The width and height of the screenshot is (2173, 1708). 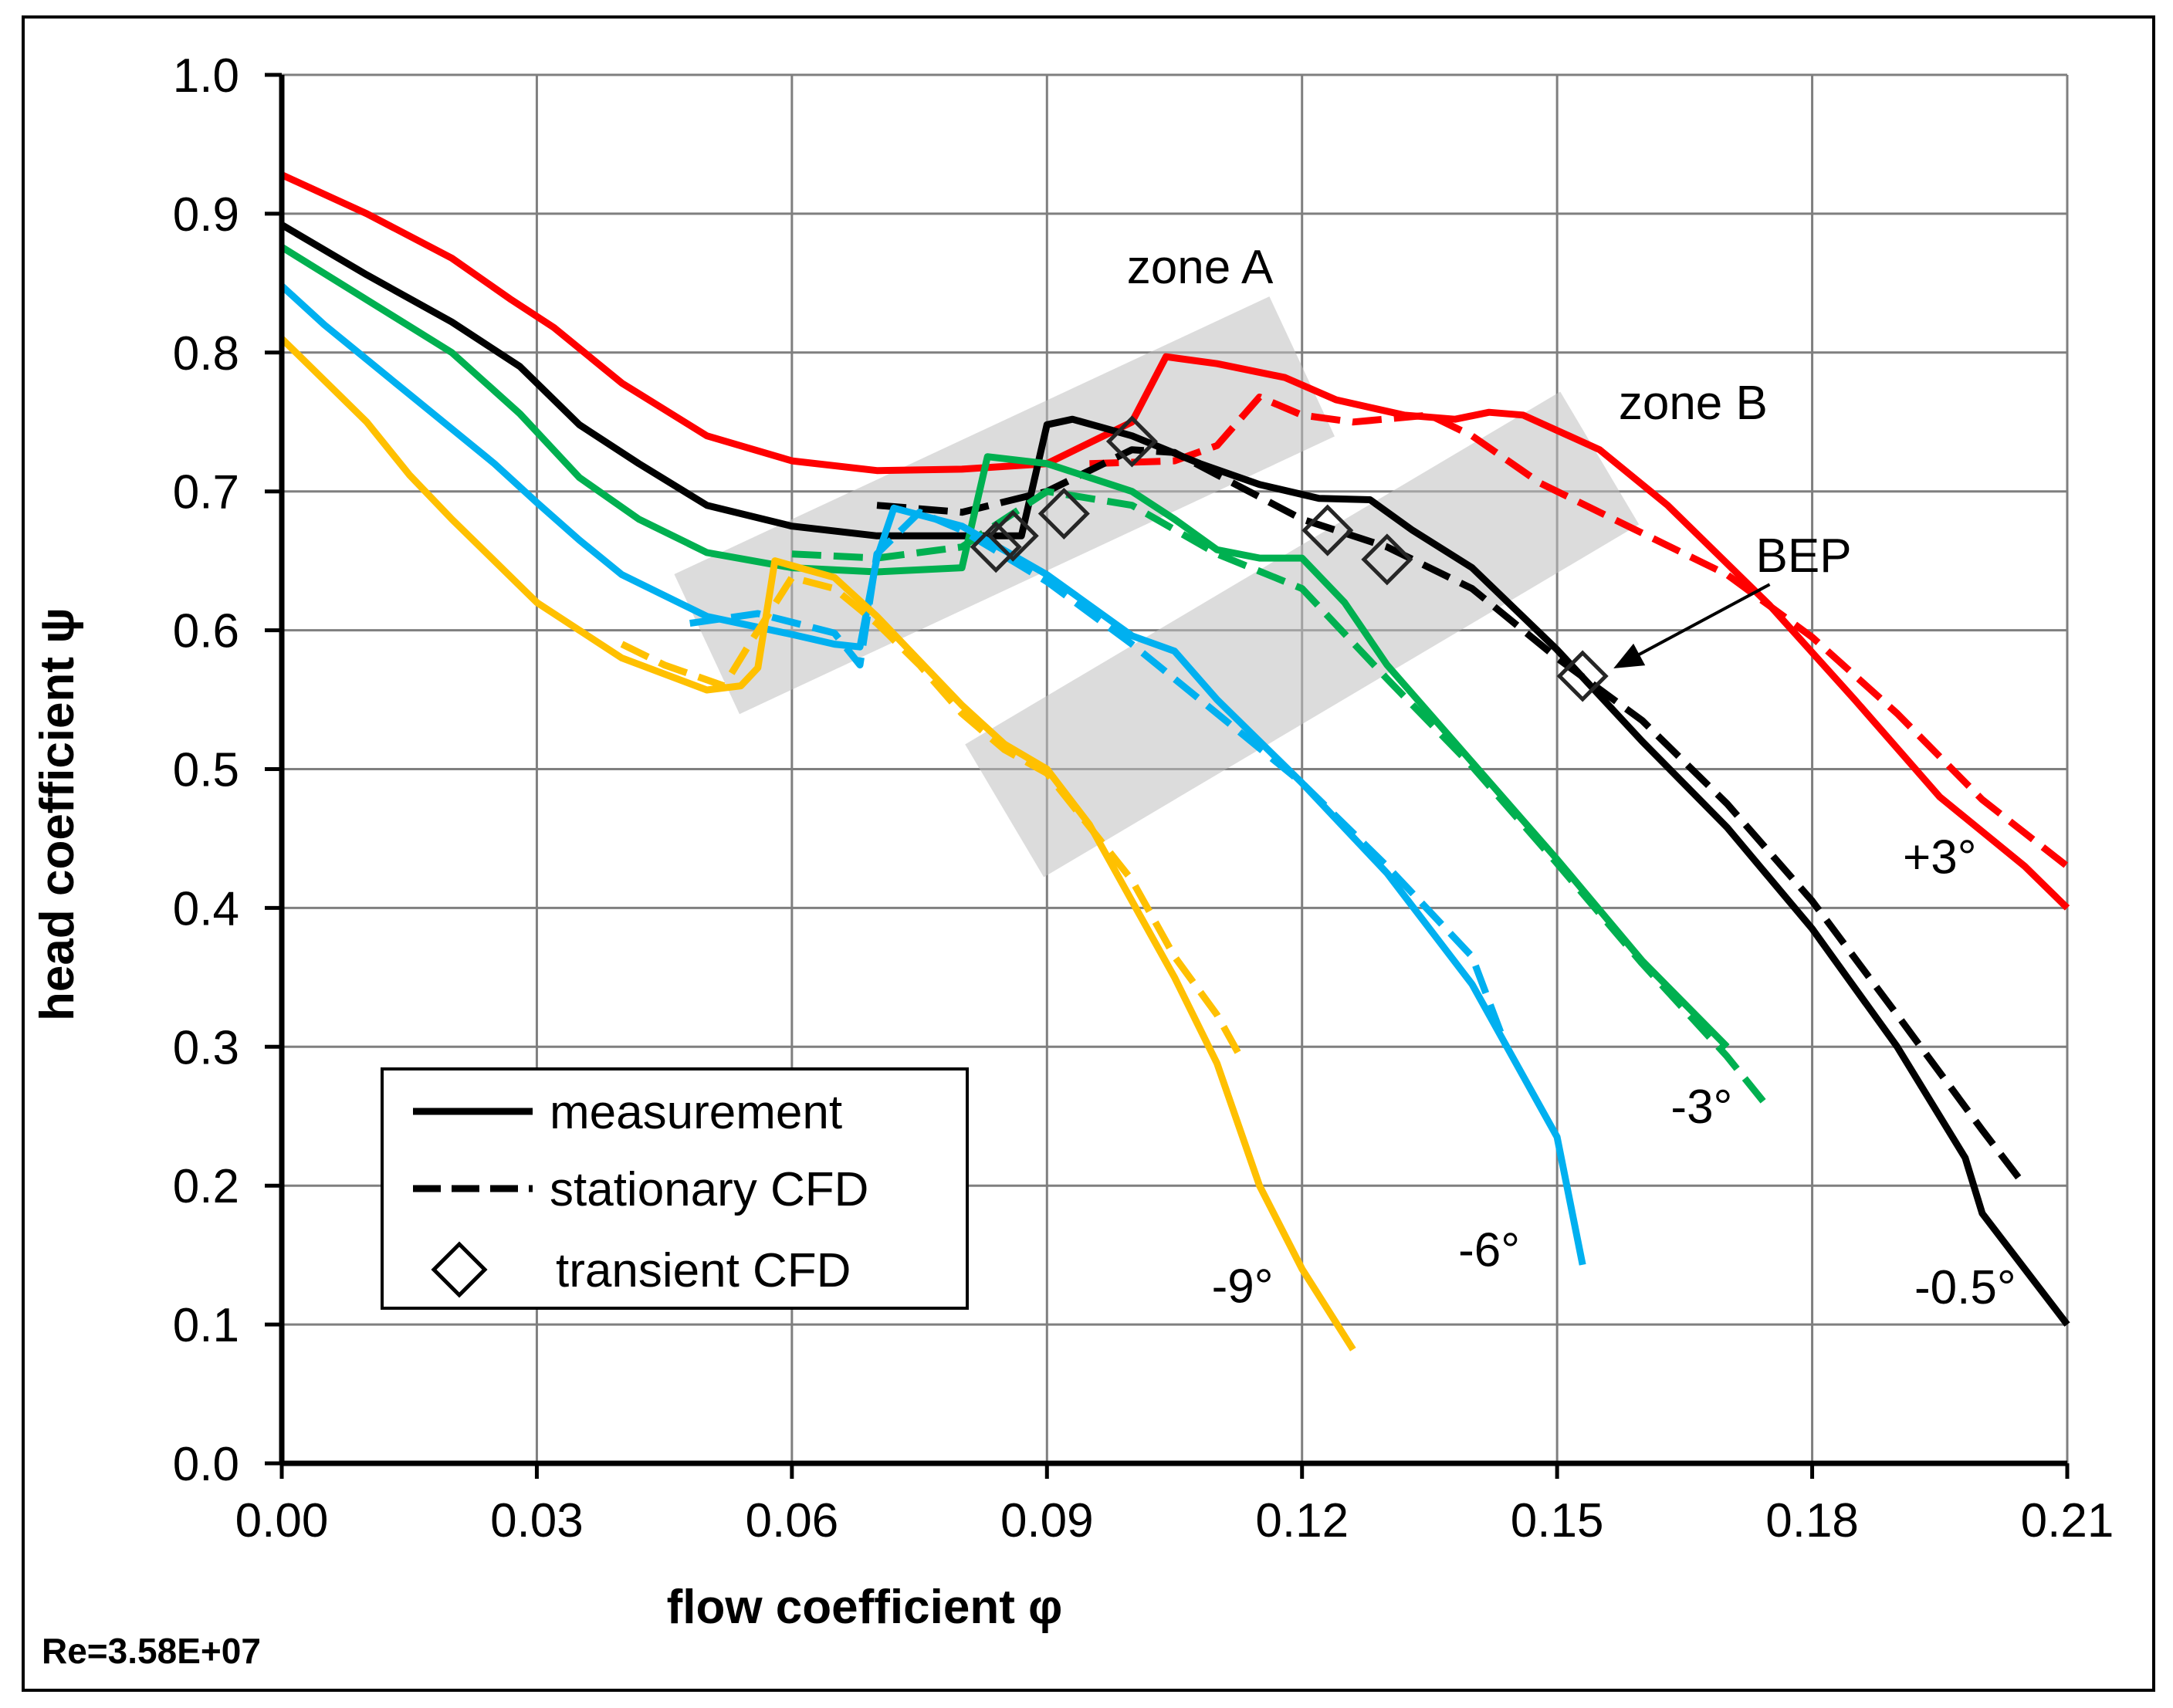 I want to click on legend-label-measurement: measurement, so click(x=696, y=1112).